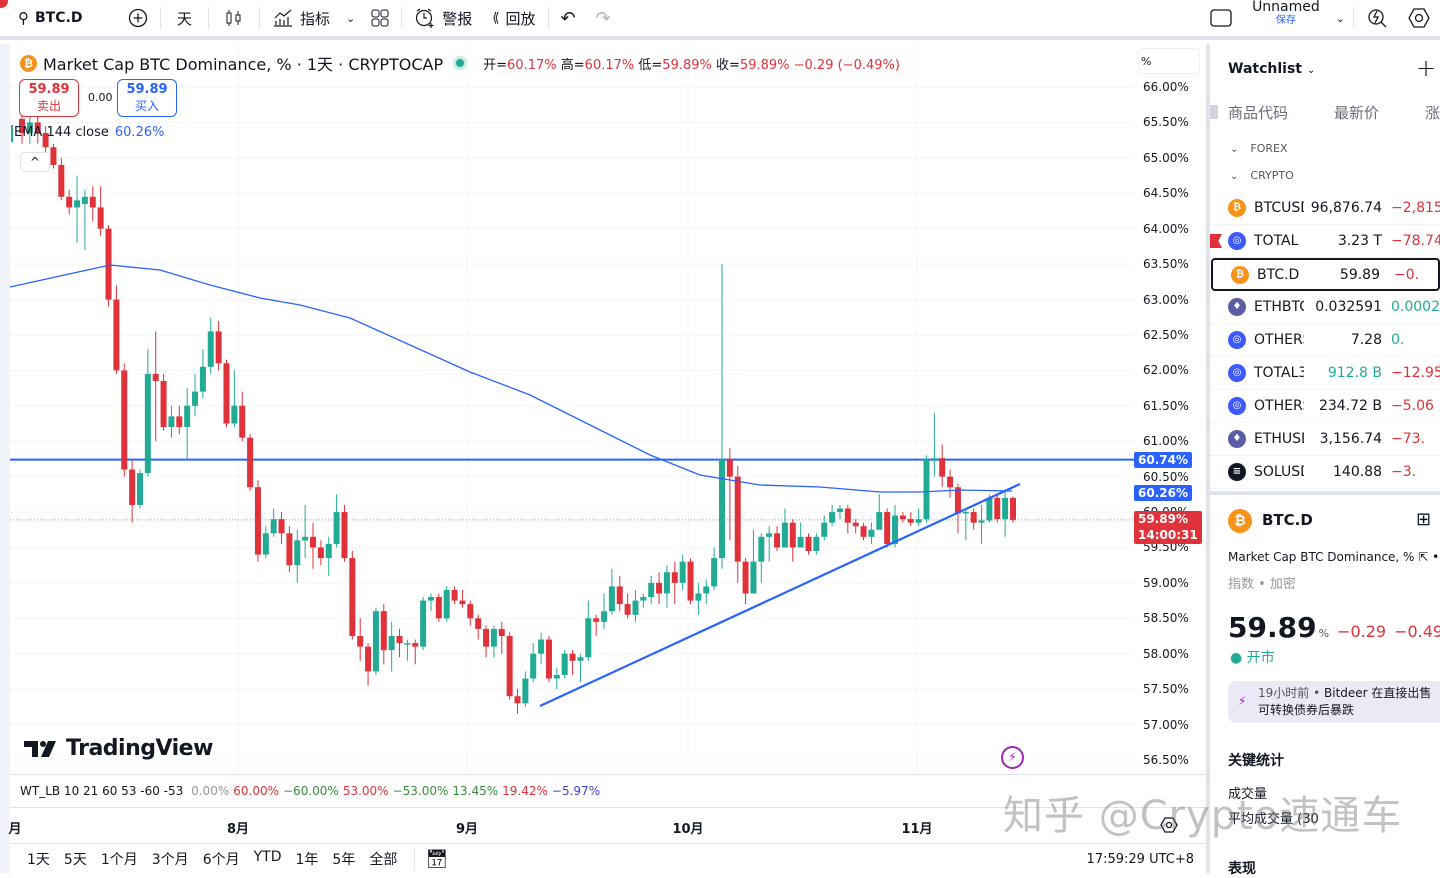  I want to click on price-label: 64.50%, so click(1166, 193).